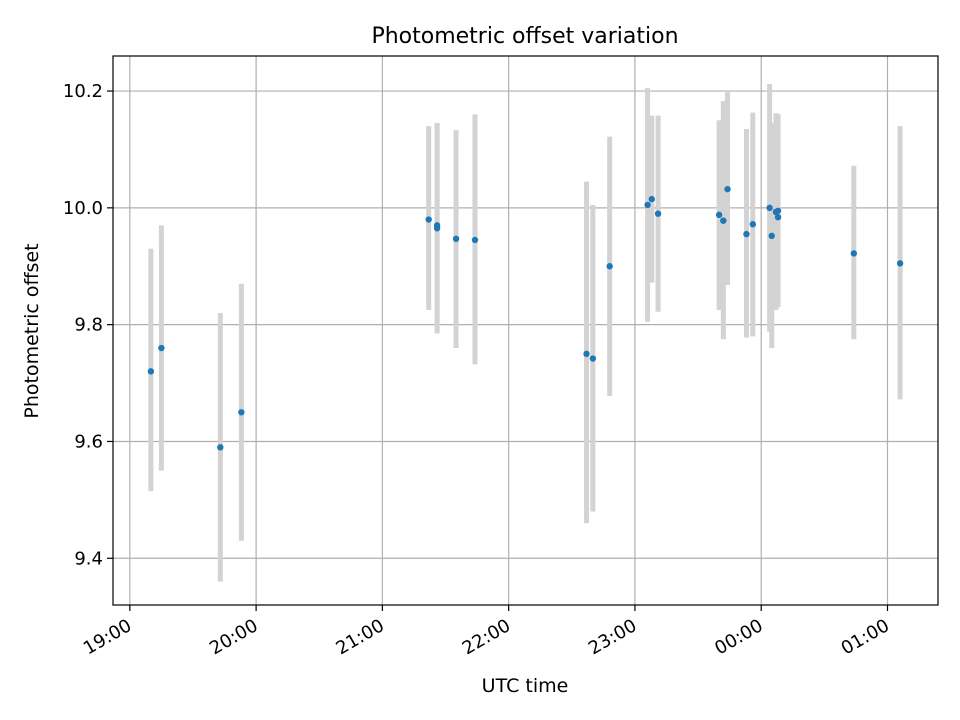  What do you see at coordinates (525, 686) in the screenshot?
I see `x-axis-label: UTC time` at bounding box center [525, 686].